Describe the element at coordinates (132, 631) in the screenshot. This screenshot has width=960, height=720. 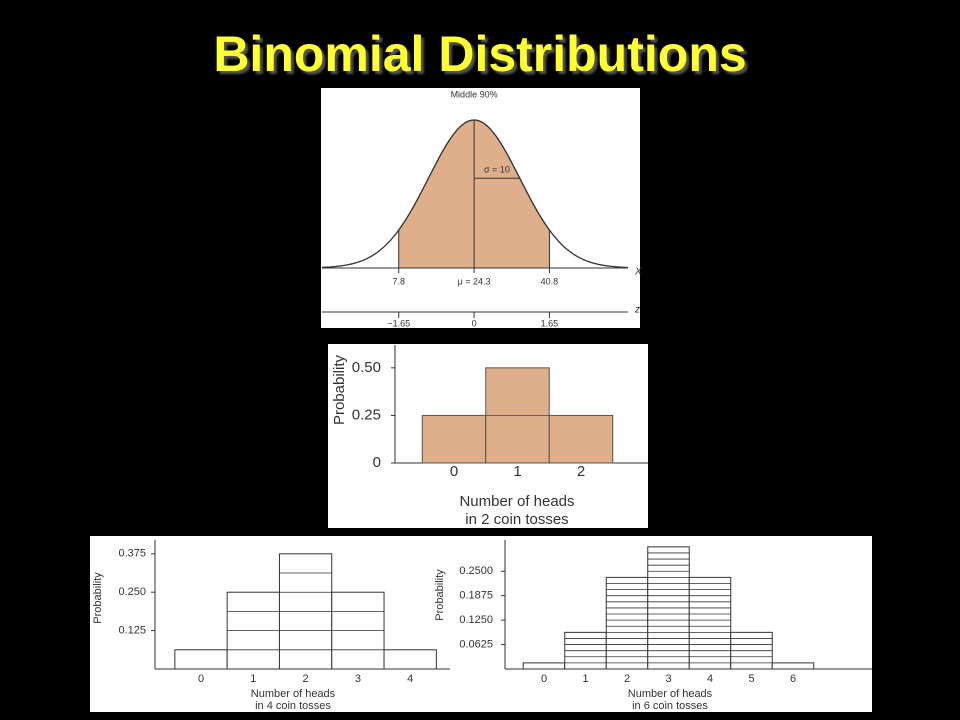
I see `y-tick-label: 0.125` at that location.